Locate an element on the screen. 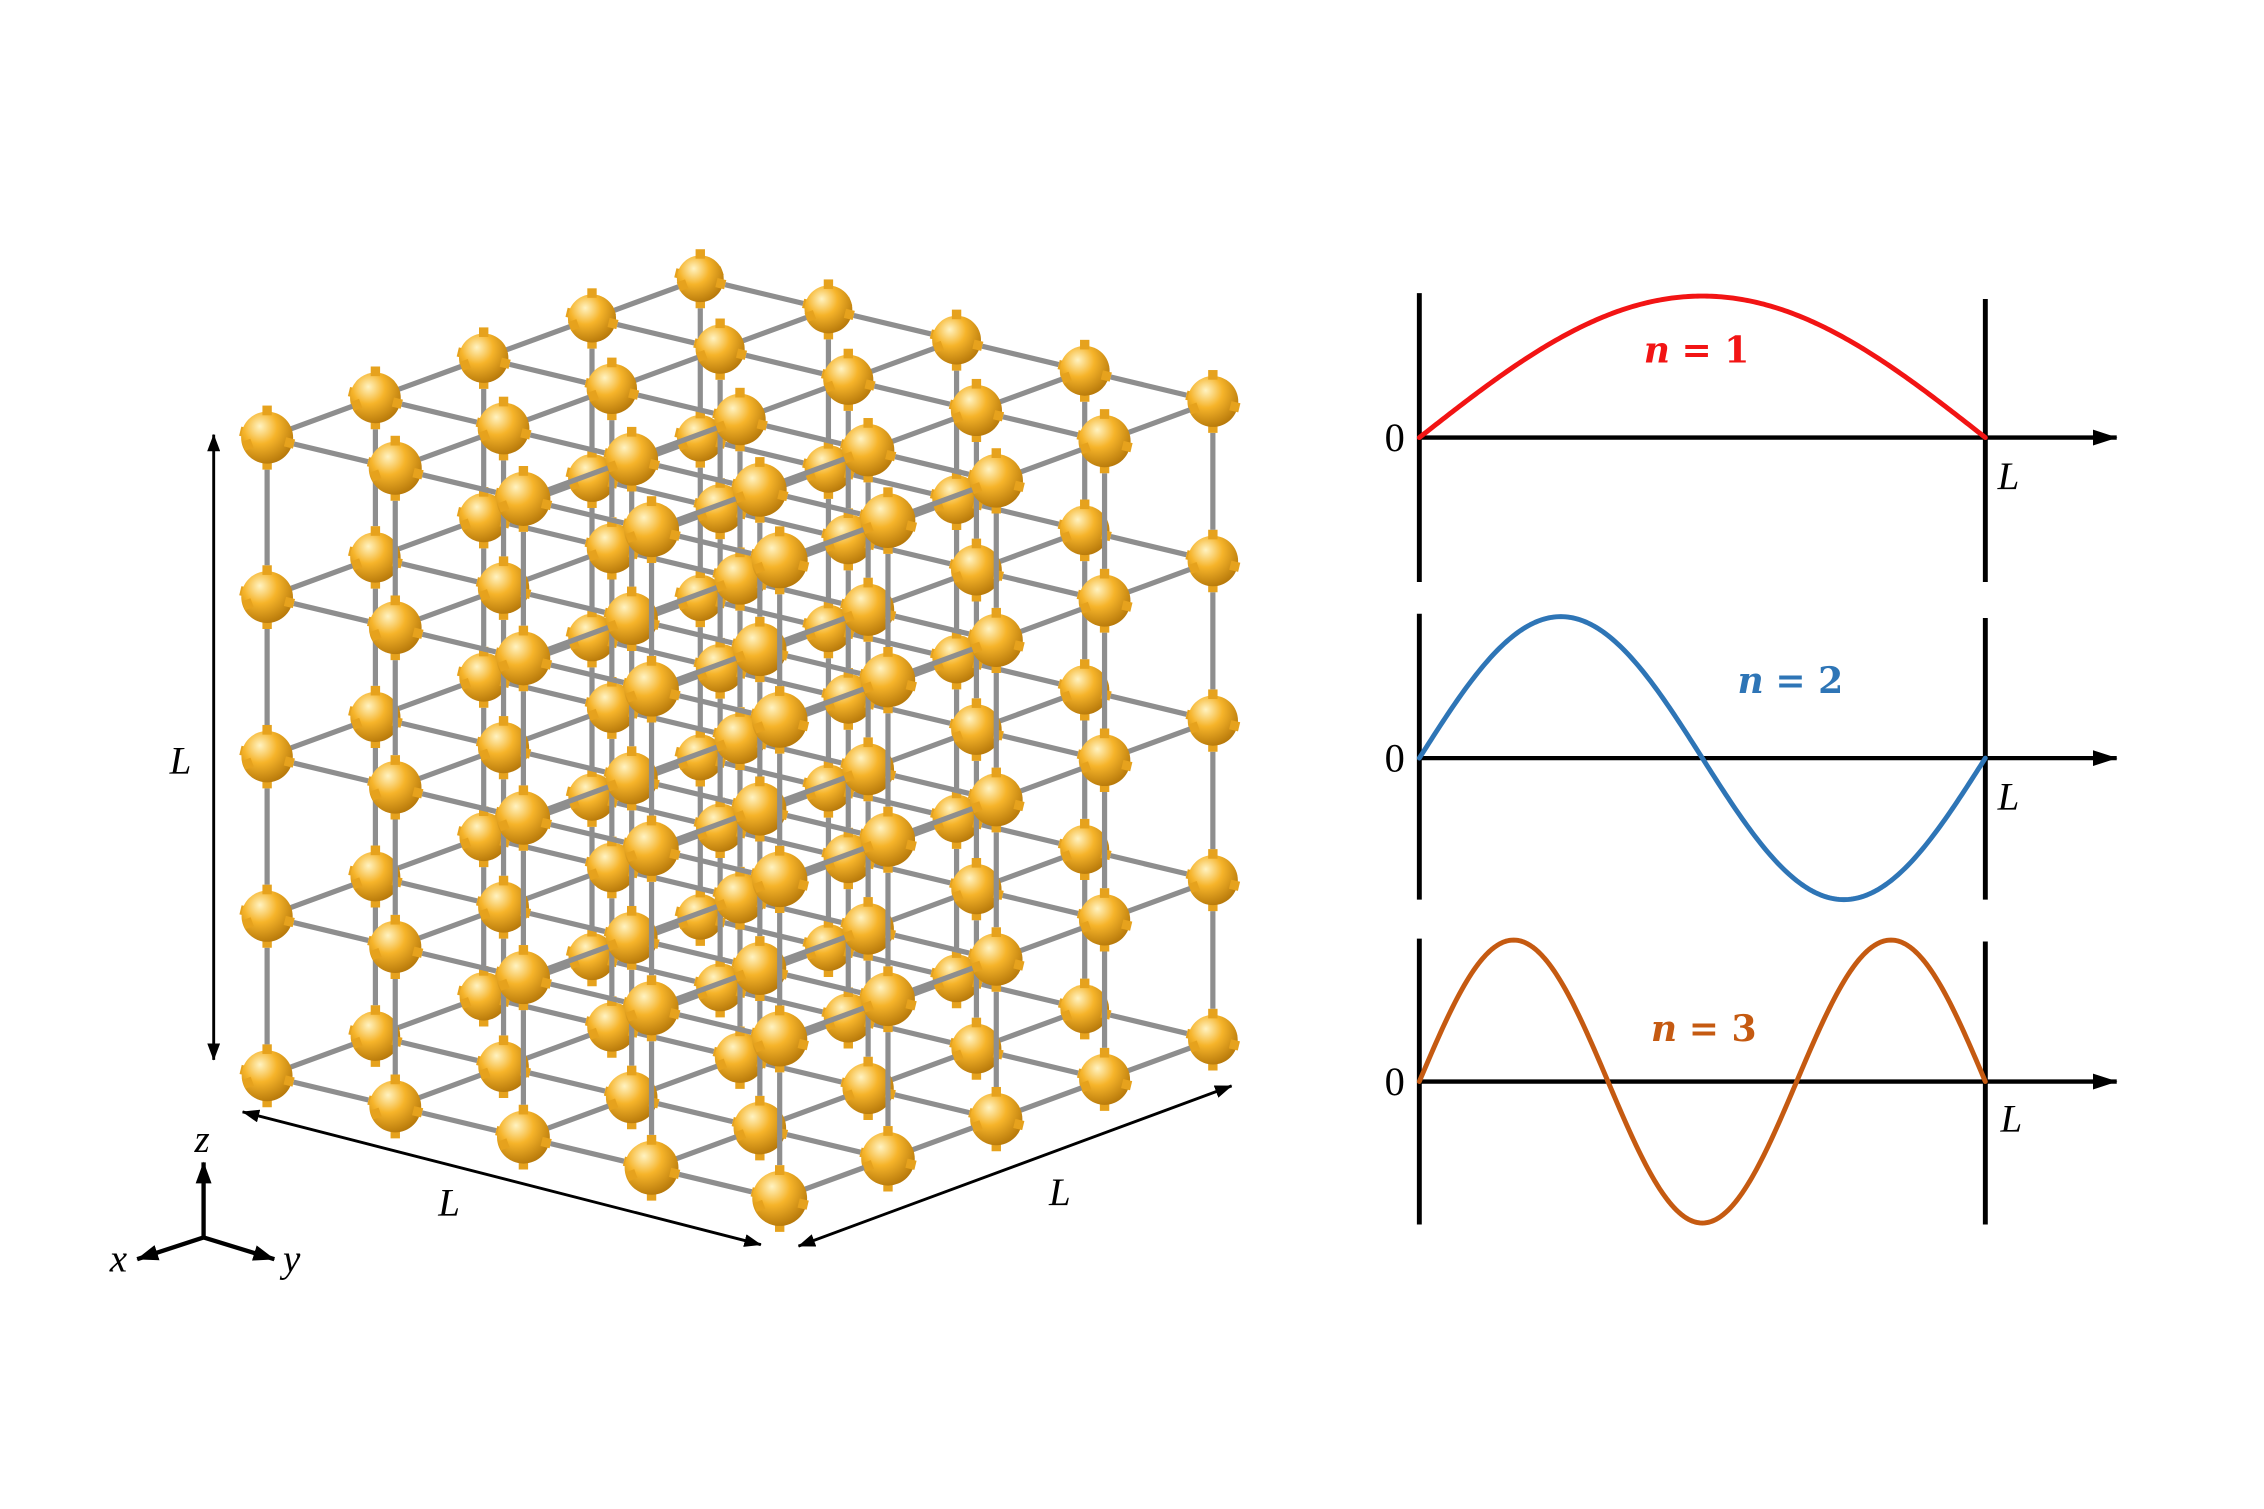 Image resolution: width=2264 pixels, height=1509 pixels. mode-value: = 1 is located at coordinates (1715, 349).